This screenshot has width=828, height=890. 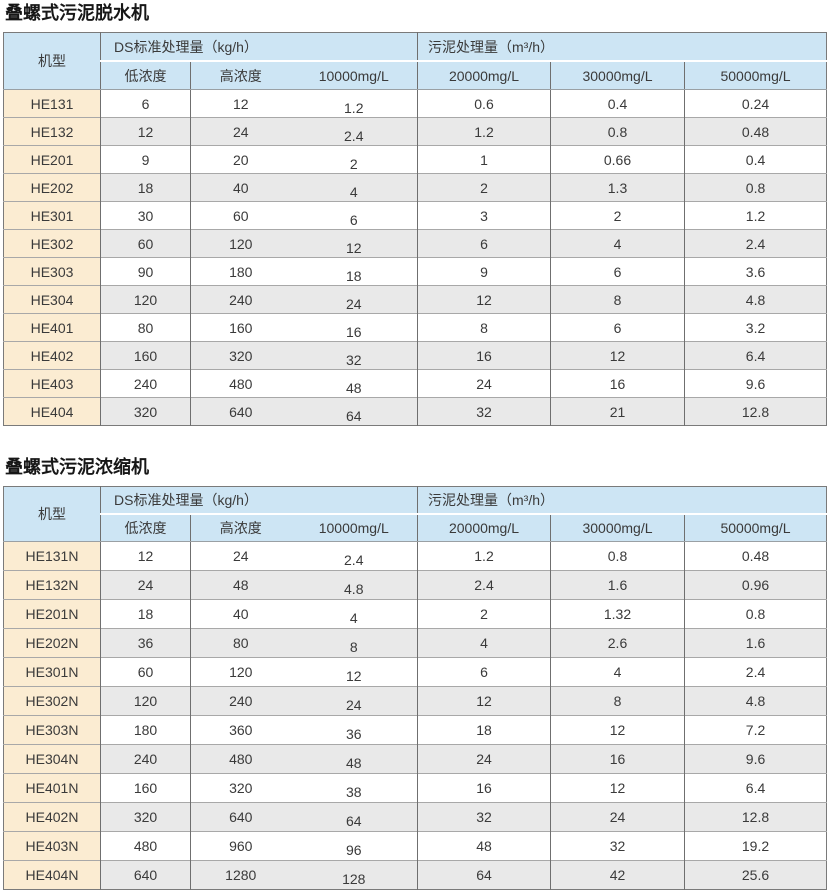 What do you see at coordinates (484, 817) in the screenshot?
I see `value-cell-20000mgl: 32` at bounding box center [484, 817].